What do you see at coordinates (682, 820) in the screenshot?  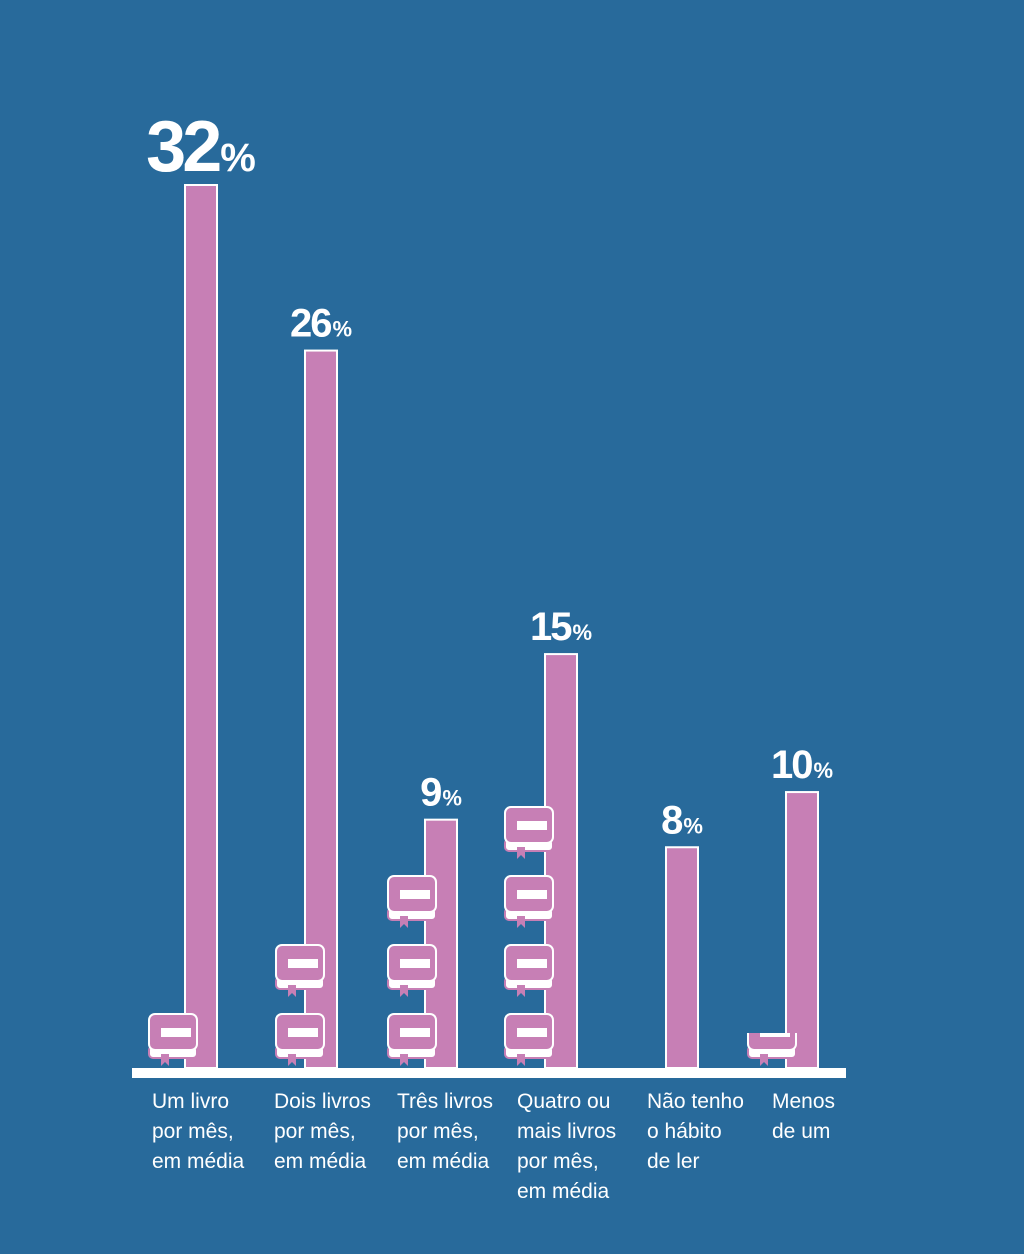 I see `value-label: 8%` at bounding box center [682, 820].